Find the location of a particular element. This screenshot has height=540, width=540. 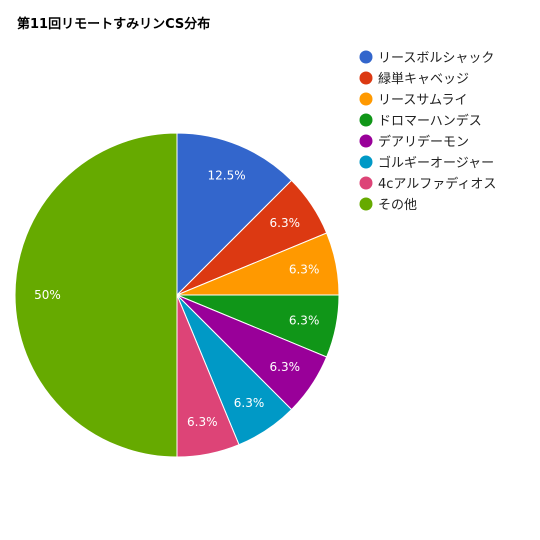

legend-label: リースボルシャック is located at coordinates (436, 58).